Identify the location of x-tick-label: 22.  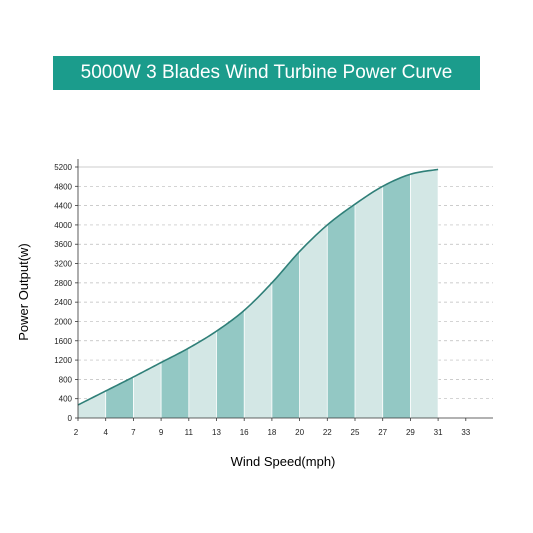
(327, 432).